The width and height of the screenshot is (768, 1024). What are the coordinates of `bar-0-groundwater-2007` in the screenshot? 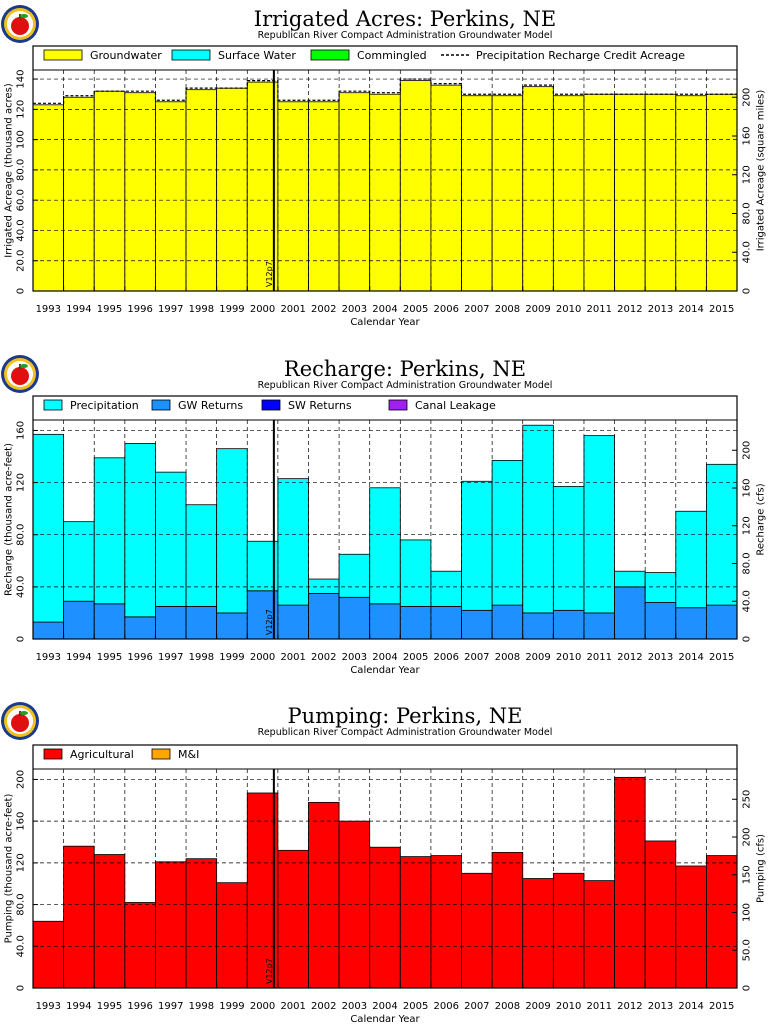 It's located at (477, 193).